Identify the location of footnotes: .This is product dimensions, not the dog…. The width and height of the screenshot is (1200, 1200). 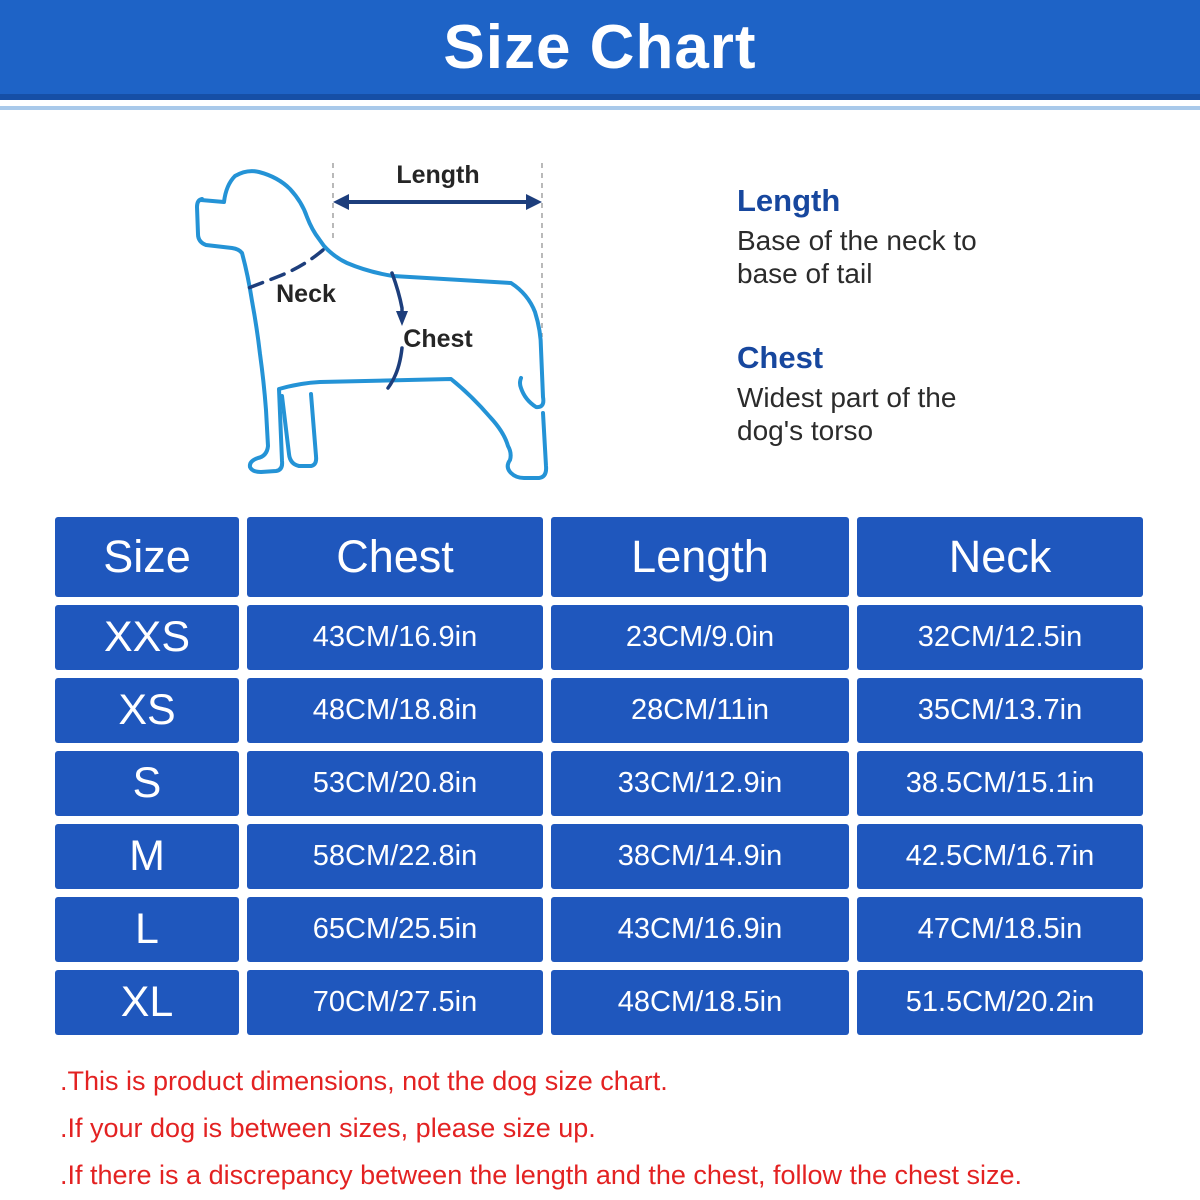
(620, 1128).